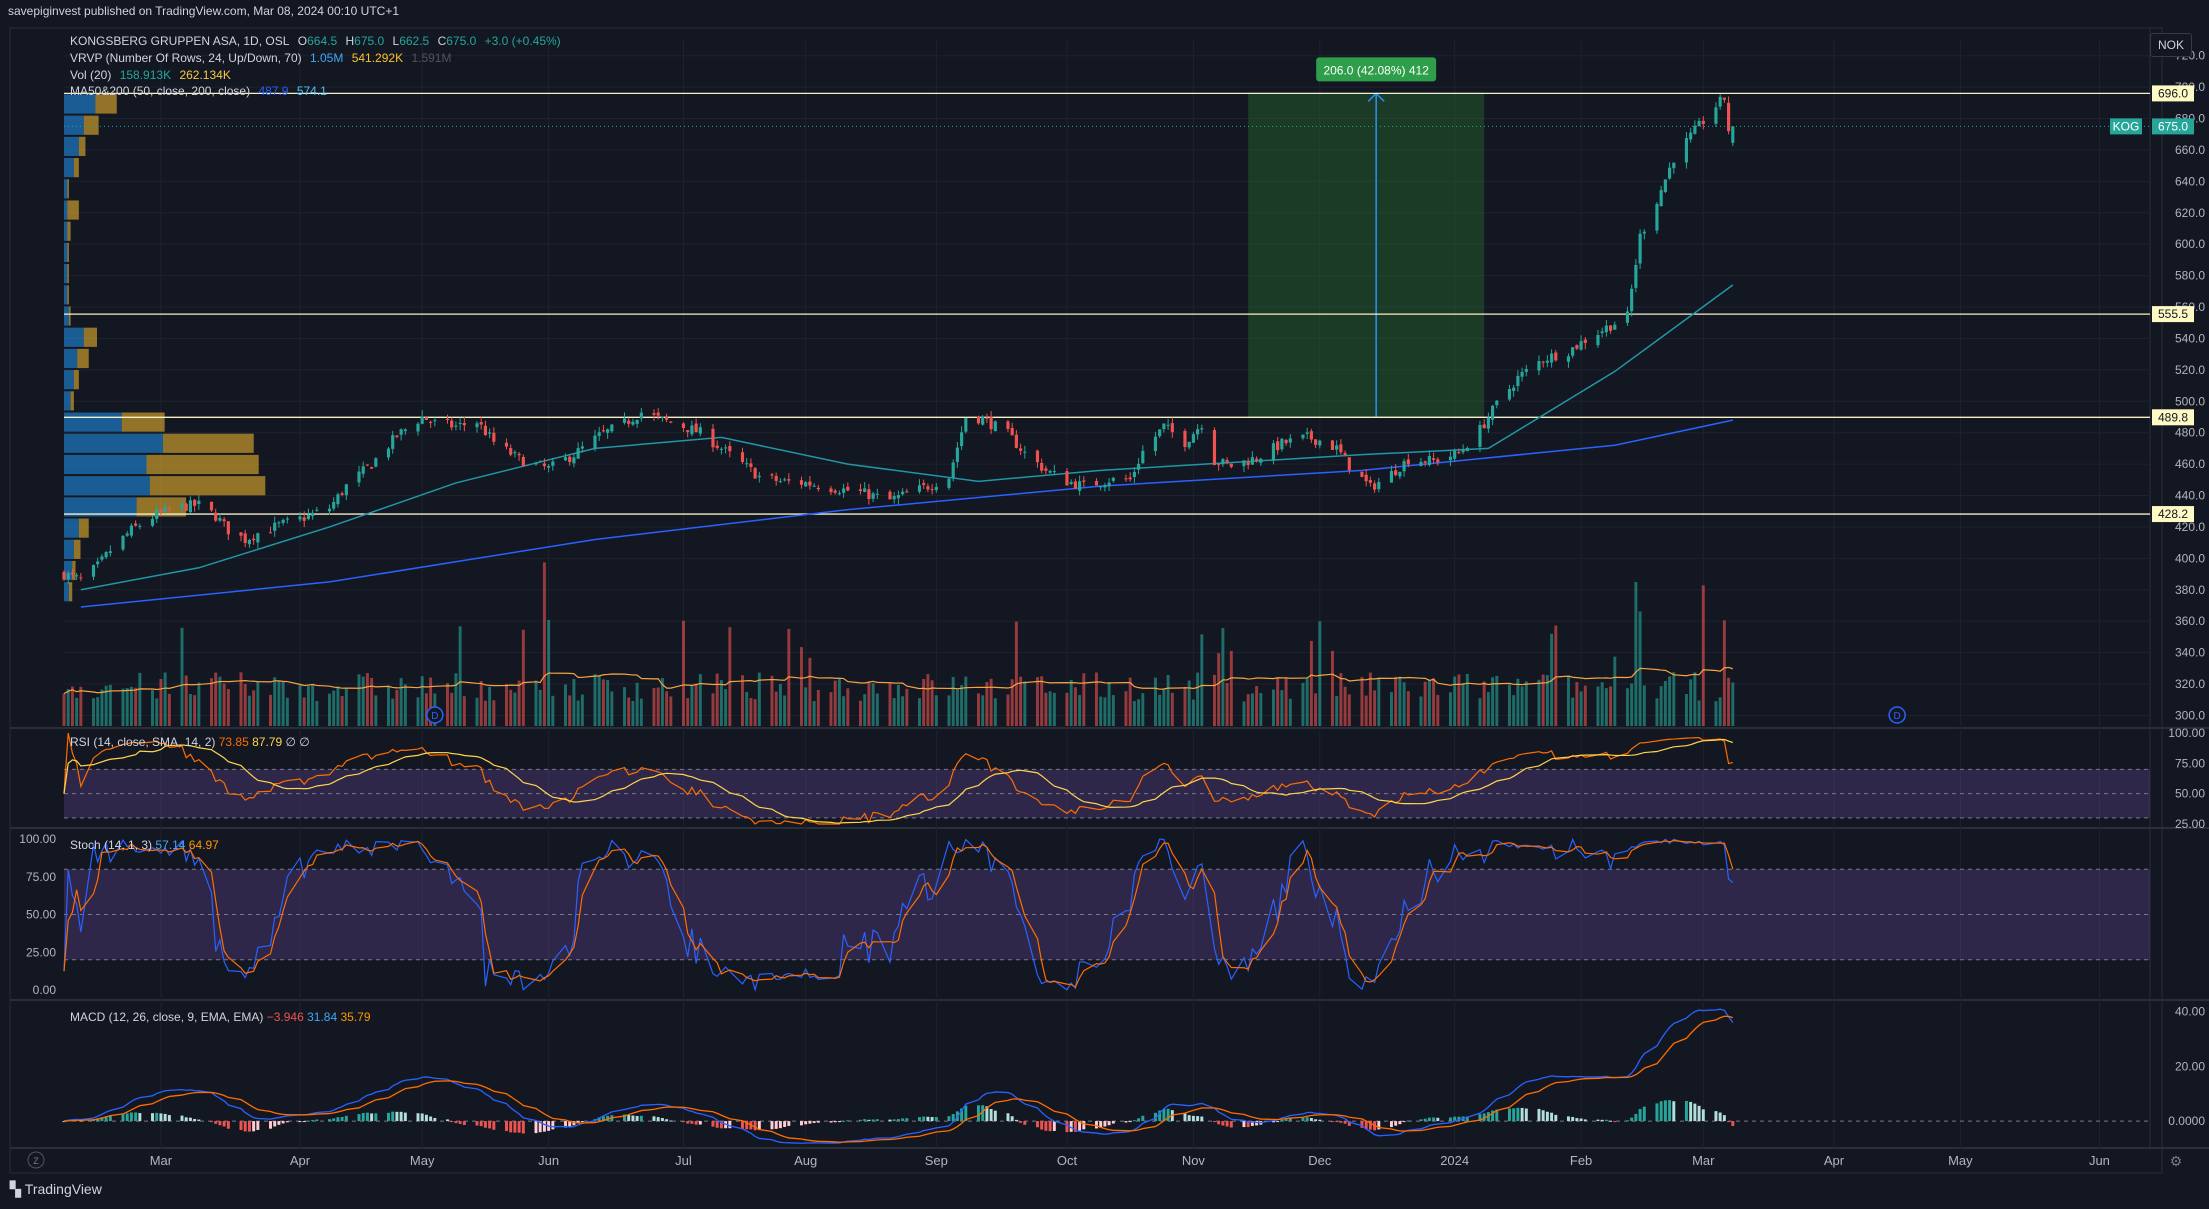  What do you see at coordinates (2173, 126) in the screenshot?
I see `last-price-tag-label: 675.0` at bounding box center [2173, 126].